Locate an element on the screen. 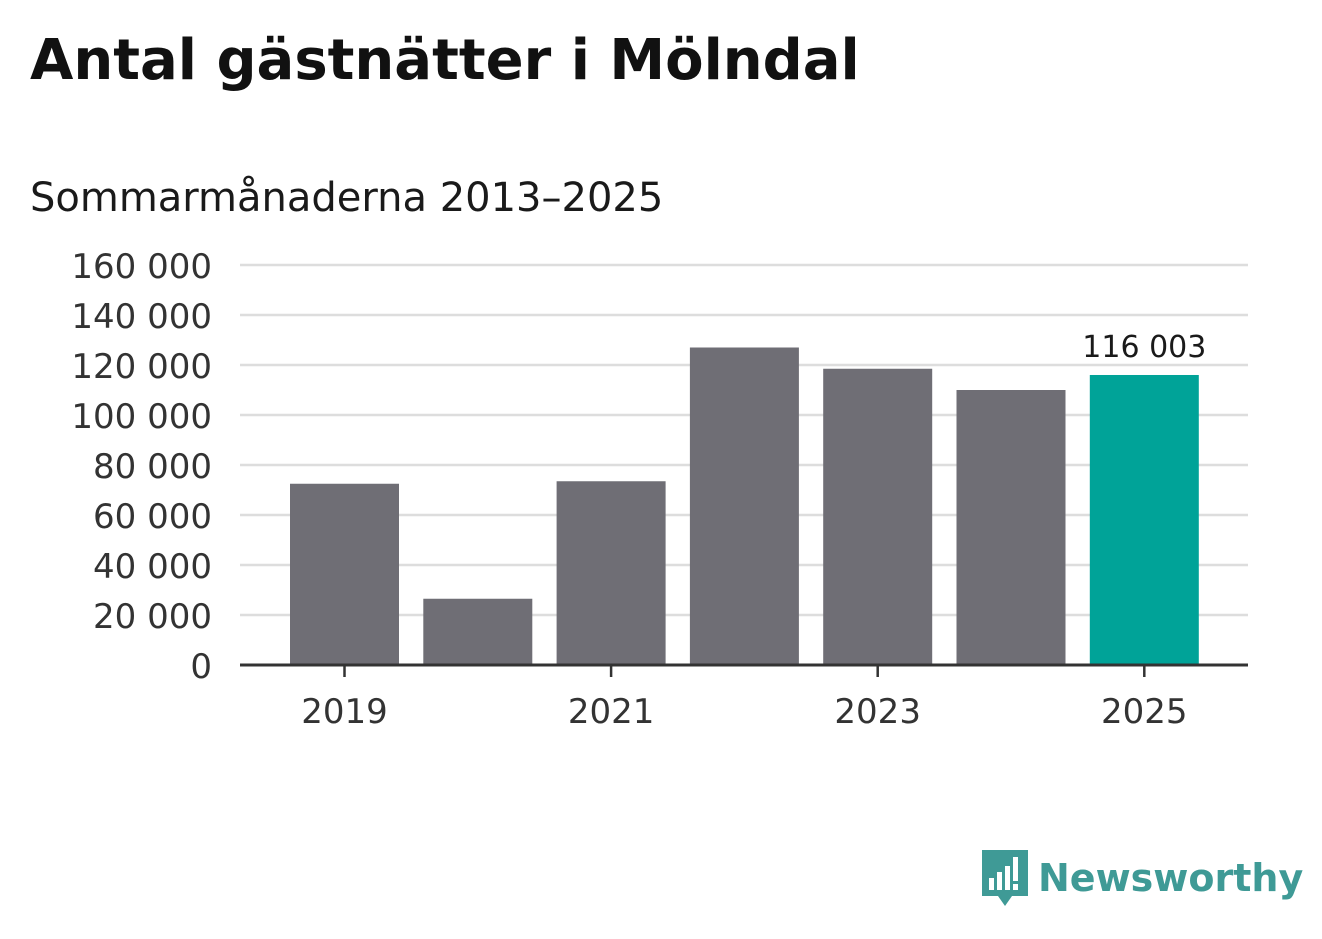 This screenshot has height=939, width=1322. y-tick-label: 100 000 is located at coordinates (141, 417).